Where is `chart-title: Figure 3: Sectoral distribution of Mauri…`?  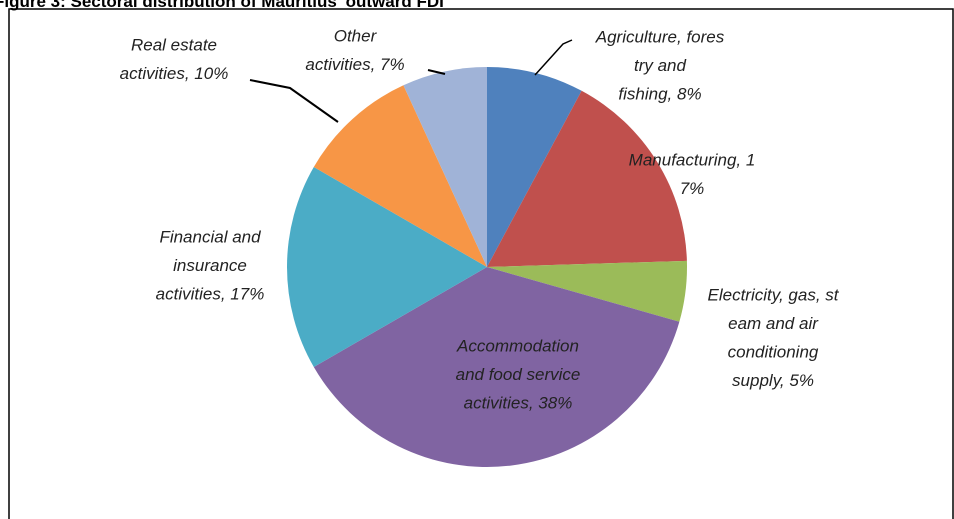
chart-title: Figure 3: Sectoral distribution of Mauri… is located at coordinates (222, 5).